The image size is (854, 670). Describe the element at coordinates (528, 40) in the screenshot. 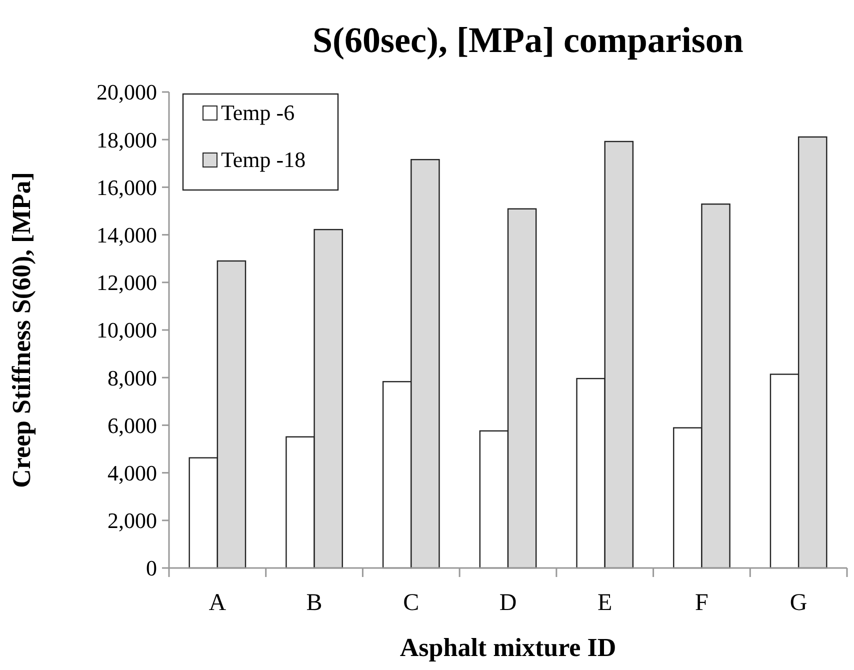

I see `chart-title: S(60sec), [MPa] comparison` at that location.